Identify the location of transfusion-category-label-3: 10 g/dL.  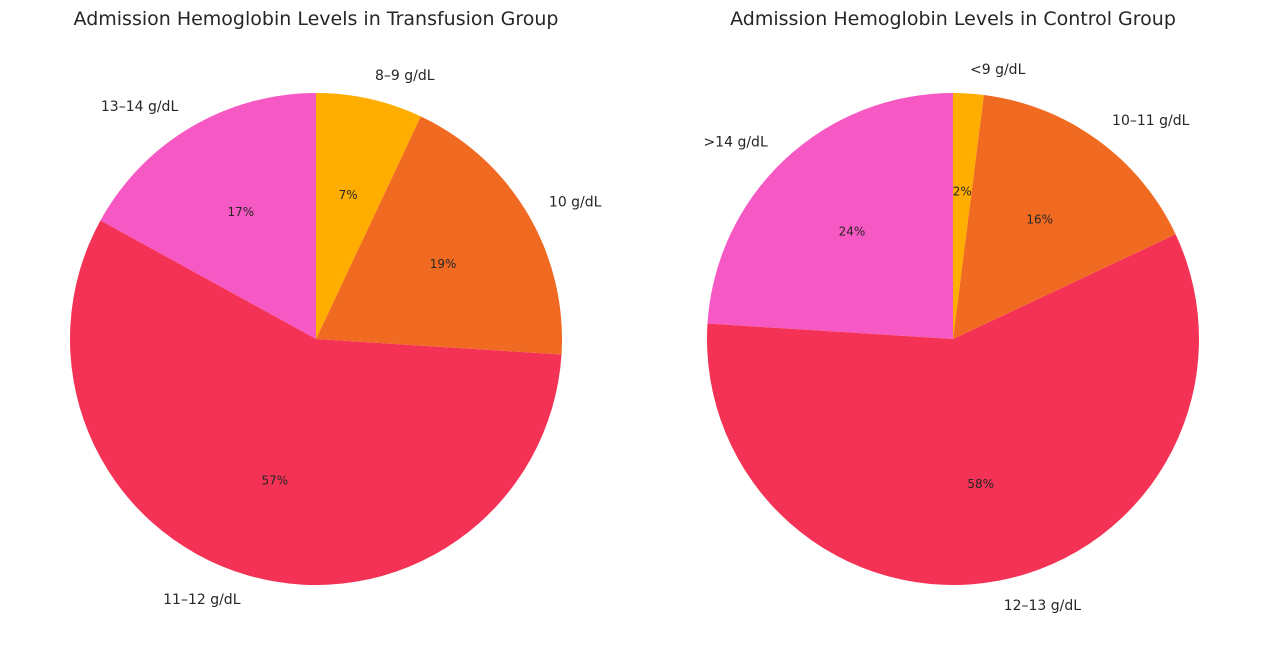
(575, 202).